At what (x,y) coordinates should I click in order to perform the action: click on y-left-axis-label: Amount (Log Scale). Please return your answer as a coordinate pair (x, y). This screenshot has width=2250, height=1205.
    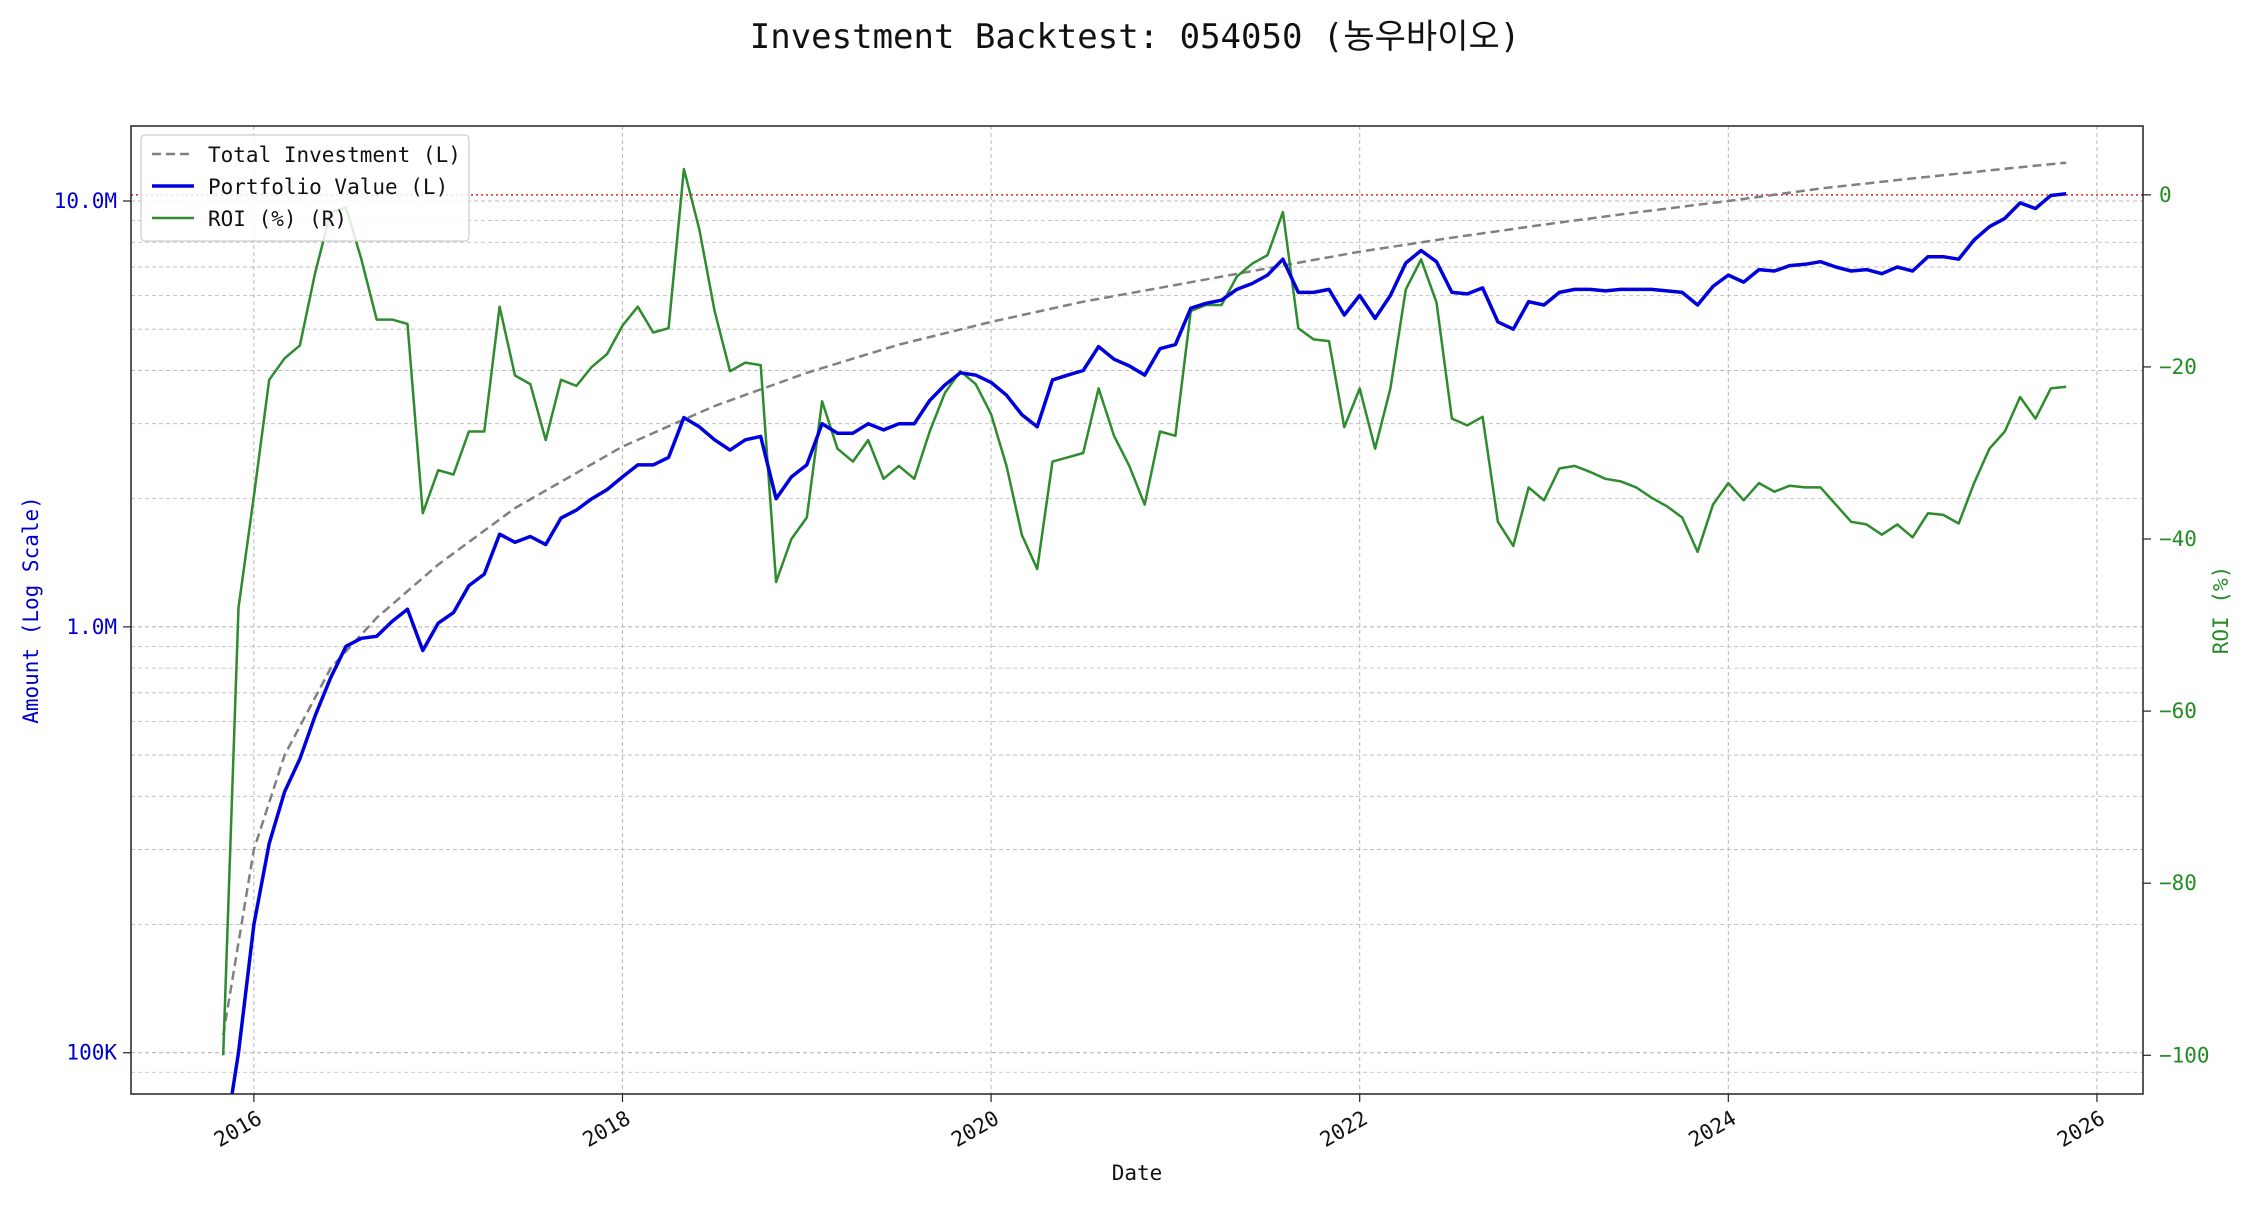
    Looking at the image, I should click on (31, 610).